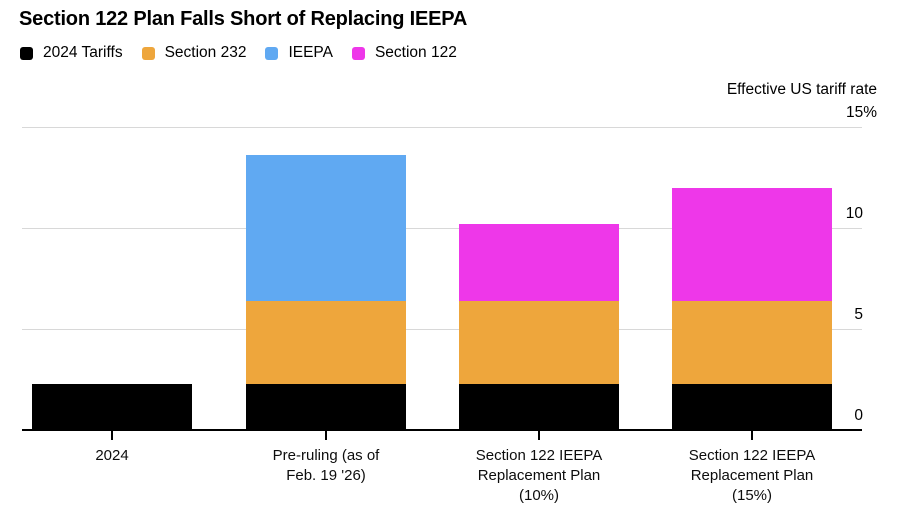 Image resolution: width=900 pixels, height=510 pixels. What do you see at coordinates (112, 455) in the screenshot?
I see `x-tick-label: 2024` at bounding box center [112, 455].